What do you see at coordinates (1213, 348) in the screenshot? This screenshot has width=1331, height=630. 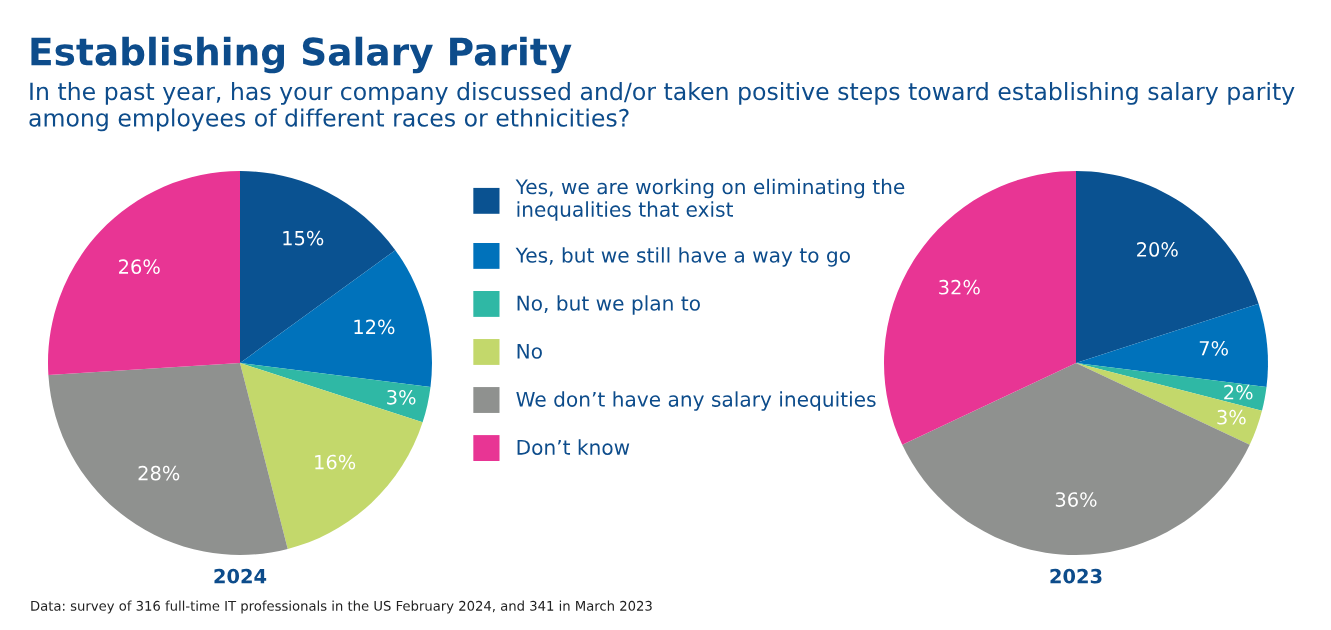 I see `data-label: 7%` at bounding box center [1213, 348].